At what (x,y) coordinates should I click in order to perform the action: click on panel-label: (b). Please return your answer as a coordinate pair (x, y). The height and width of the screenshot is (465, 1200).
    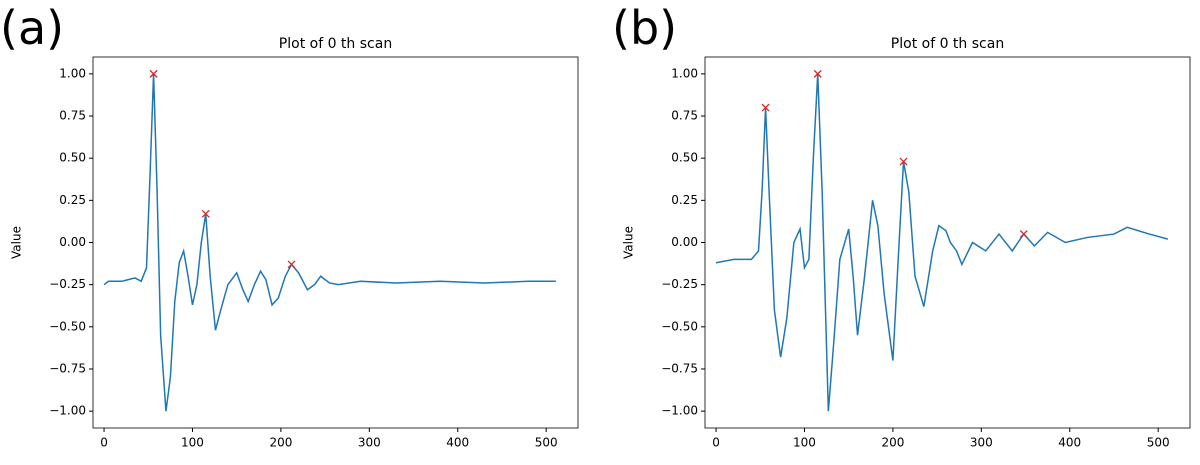
    Looking at the image, I should click on (644, 28).